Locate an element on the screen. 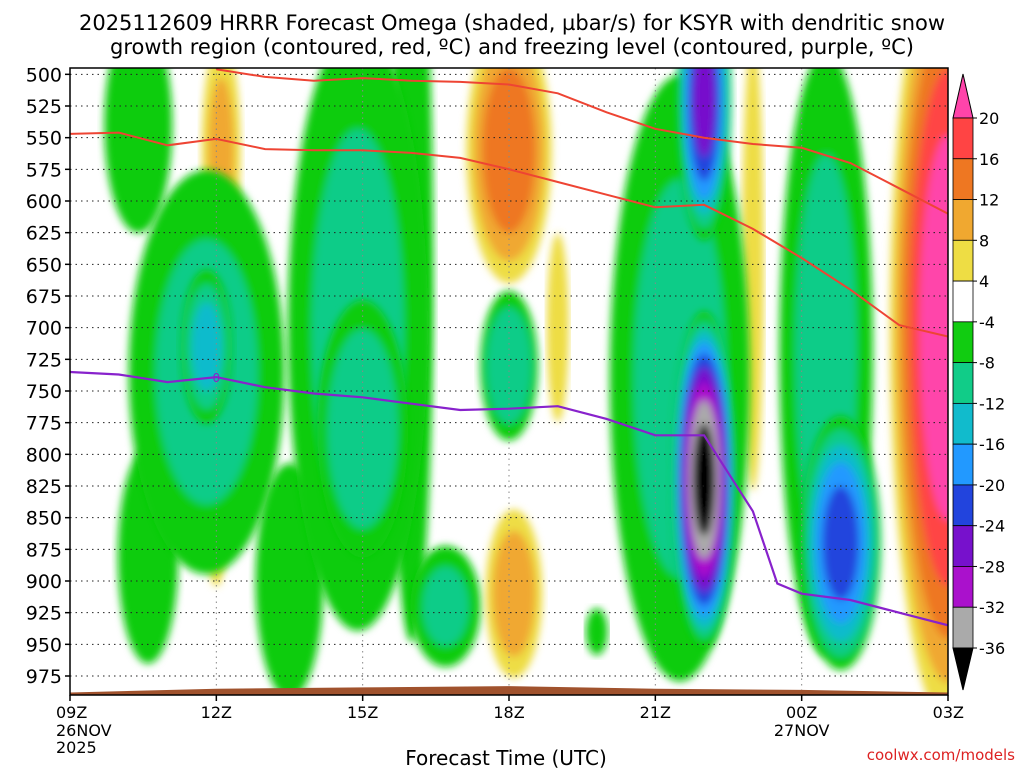 The image size is (1024, 772). colorbar-label-8: 8 is located at coordinates (984, 240).